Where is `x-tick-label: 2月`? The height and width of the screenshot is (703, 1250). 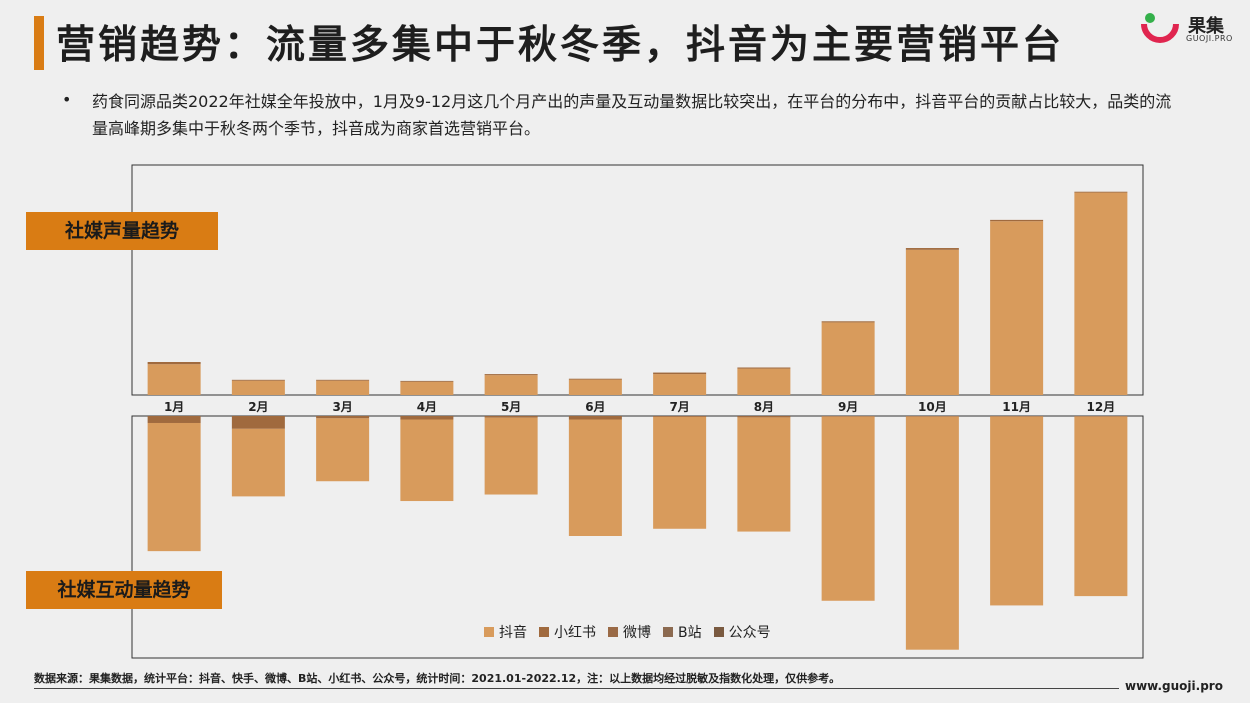 x-tick-label: 2月 is located at coordinates (258, 407).